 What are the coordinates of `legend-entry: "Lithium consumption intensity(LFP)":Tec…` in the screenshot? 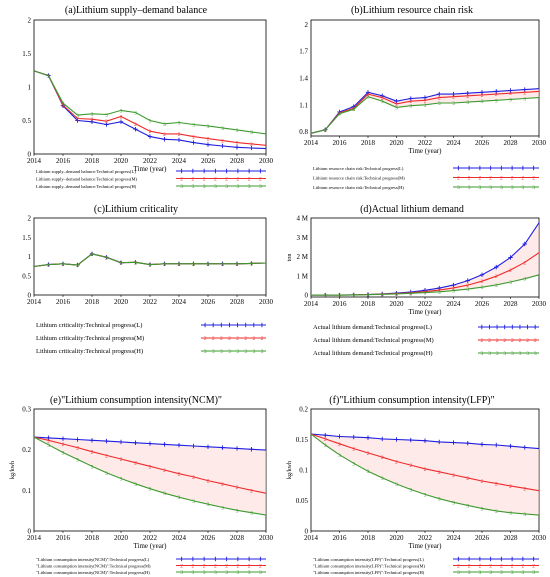 It's located at (426, 573).